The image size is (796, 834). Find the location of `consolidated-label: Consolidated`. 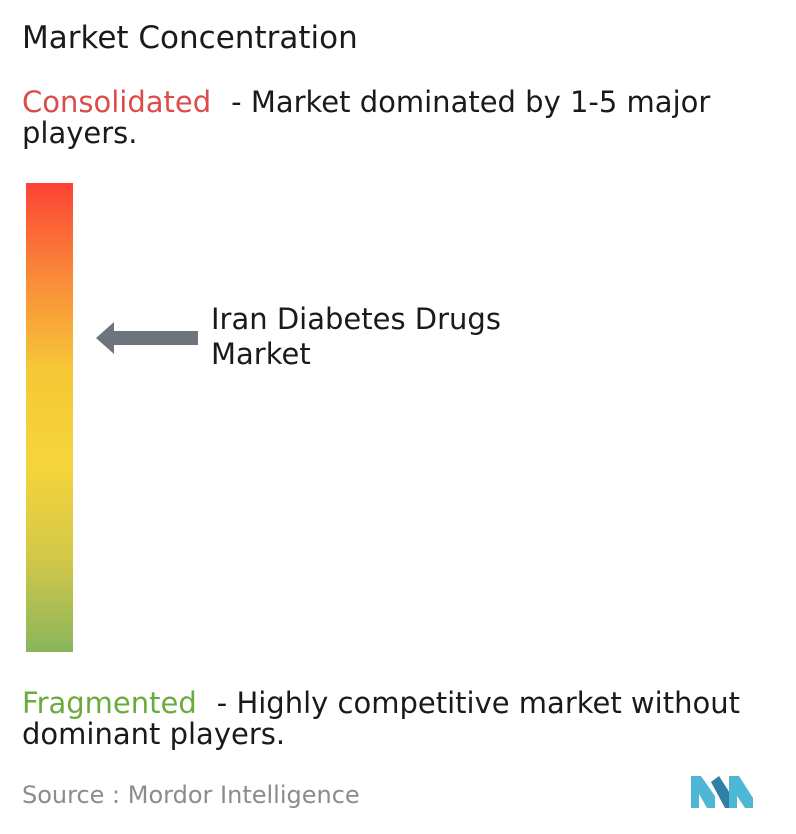

consolidated-label: Consolidated is located at coordinates (117, 102).